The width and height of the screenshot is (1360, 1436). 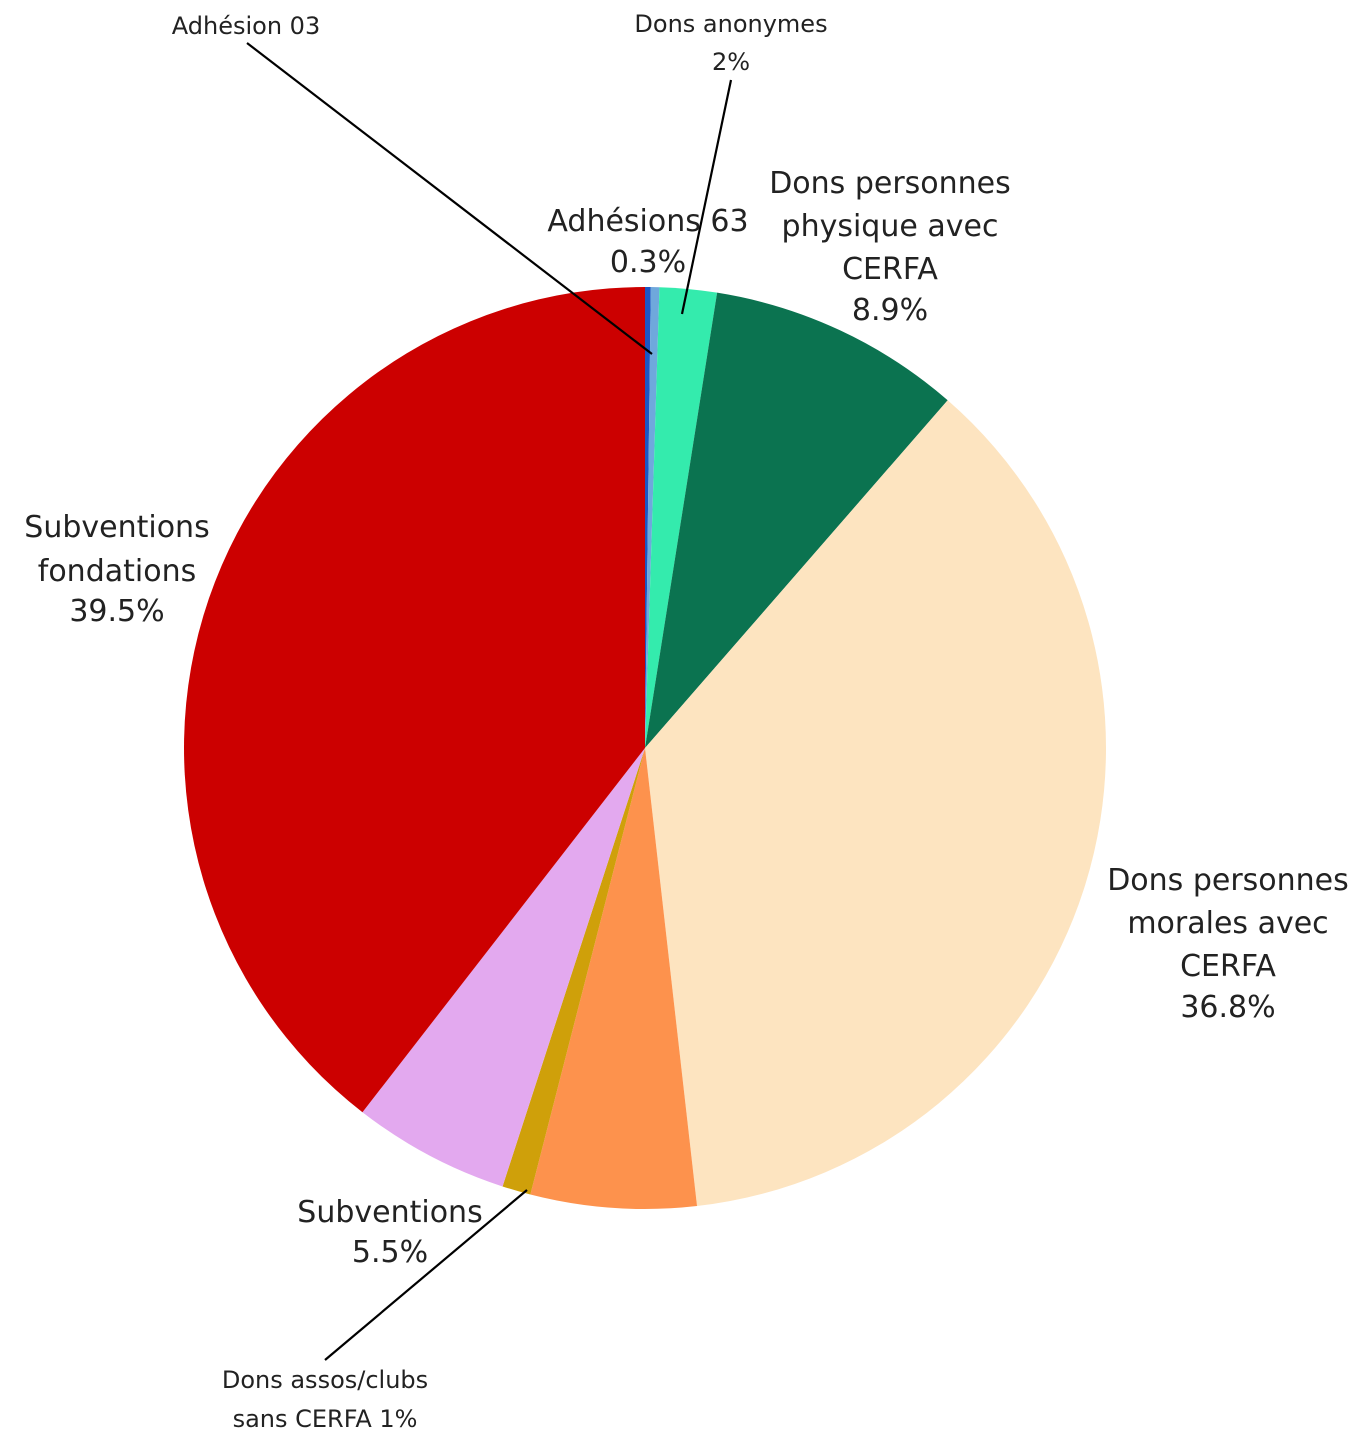 I want to click on label-dons-pp-pct: 8.9%, so click(x=890, y=310).